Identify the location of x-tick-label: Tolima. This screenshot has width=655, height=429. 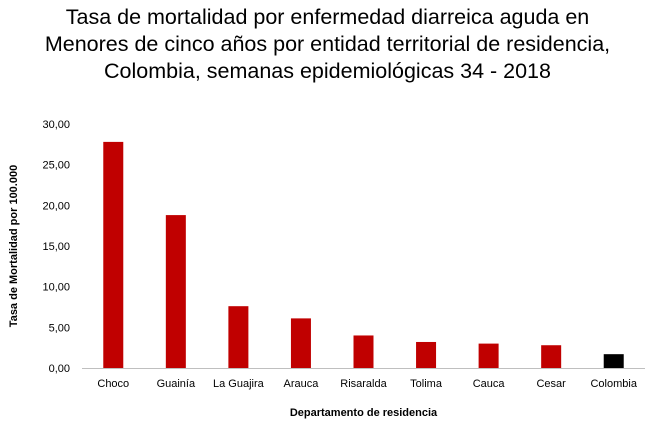
(426, 384).